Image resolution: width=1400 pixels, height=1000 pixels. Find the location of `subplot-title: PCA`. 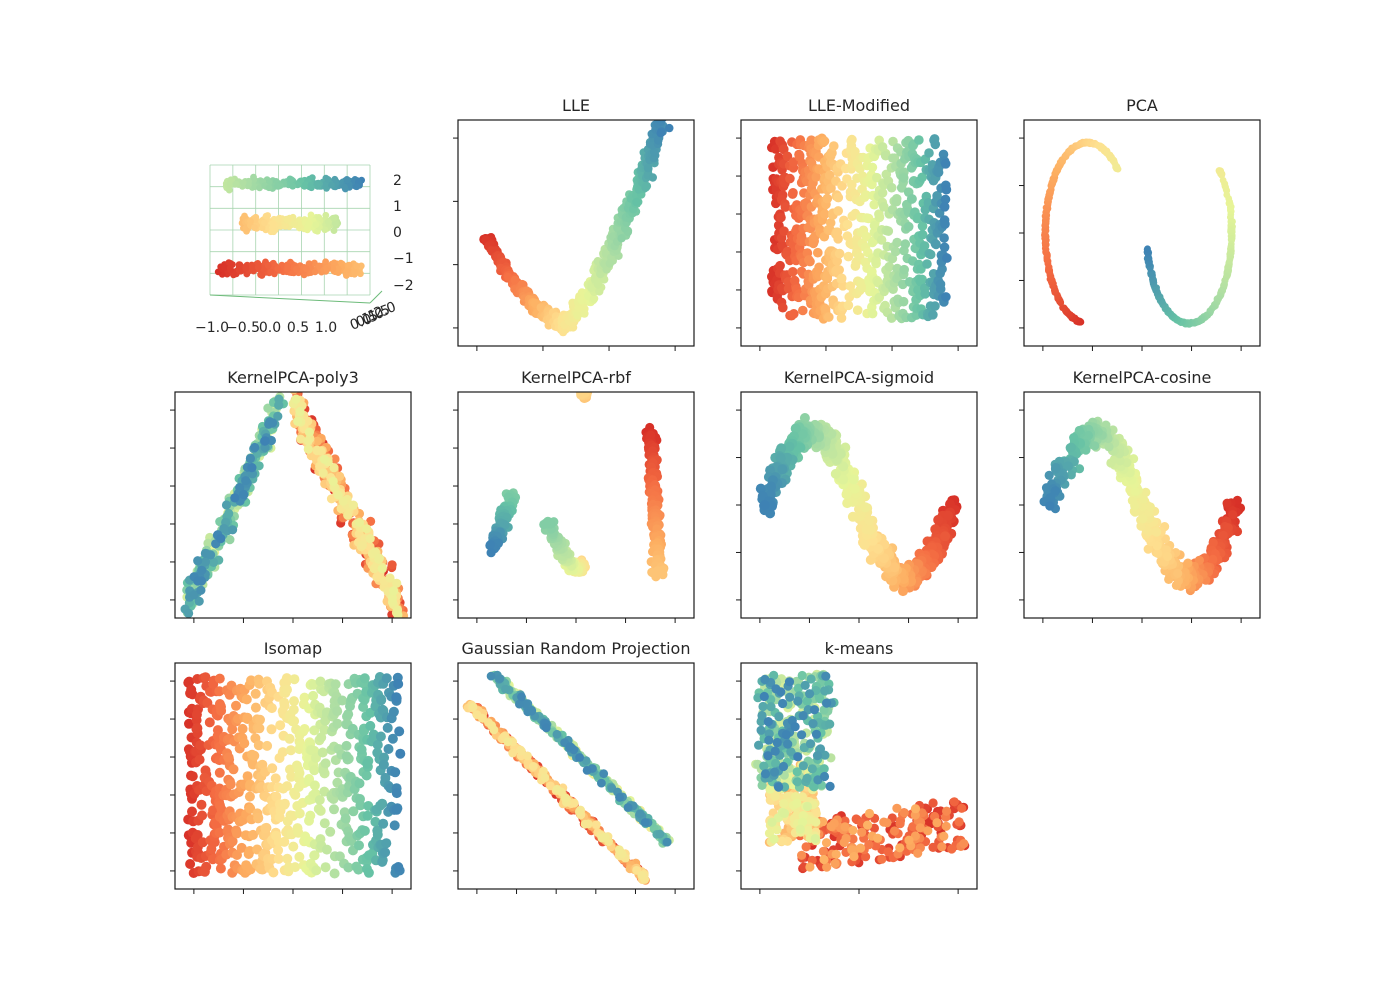

subplot-title: PCA is located at coordinates (1142, 105).